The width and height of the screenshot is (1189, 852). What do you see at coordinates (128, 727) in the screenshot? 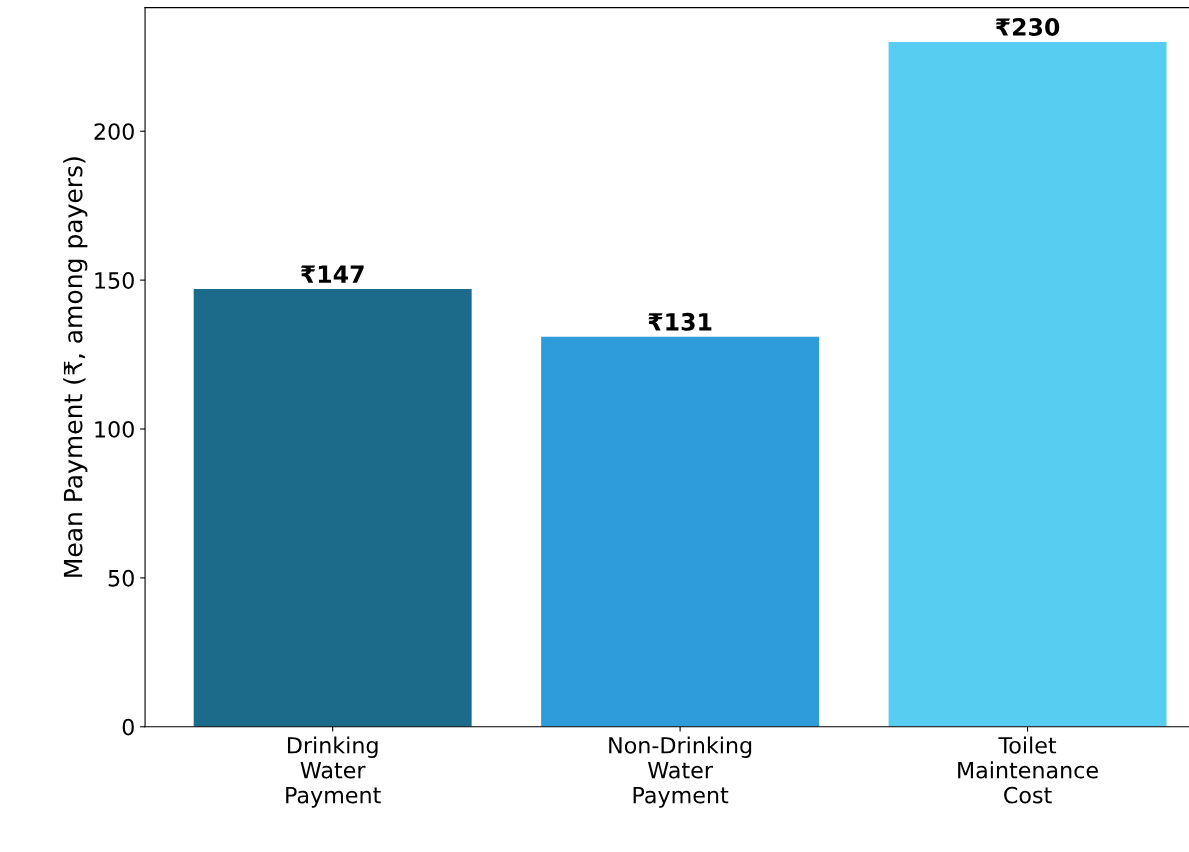
I see `y-tick-label: 0` at bounding box center [128, 727].